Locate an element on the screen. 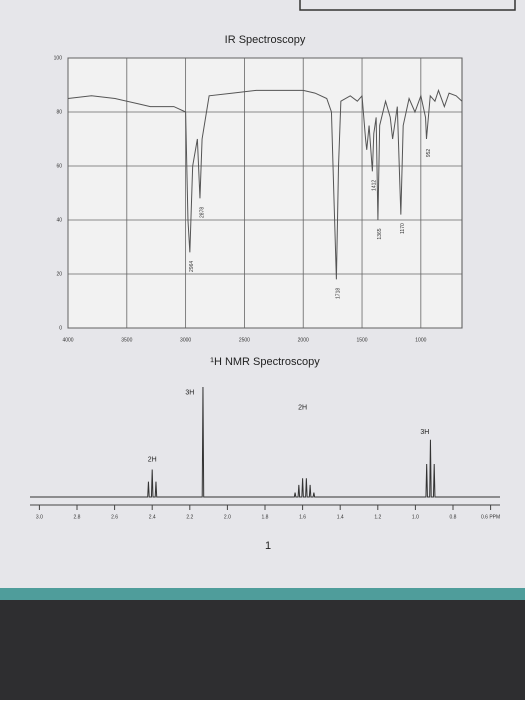  page-number: 1 is located at coordinates (268, 546).